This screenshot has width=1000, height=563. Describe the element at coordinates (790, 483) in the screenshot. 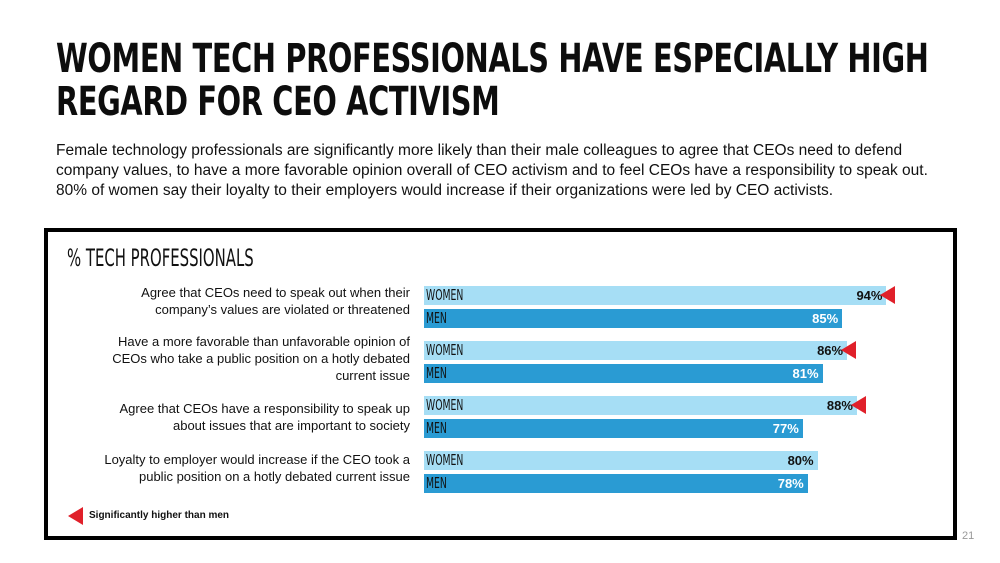

I see `men-value-label: 78%` at that location.